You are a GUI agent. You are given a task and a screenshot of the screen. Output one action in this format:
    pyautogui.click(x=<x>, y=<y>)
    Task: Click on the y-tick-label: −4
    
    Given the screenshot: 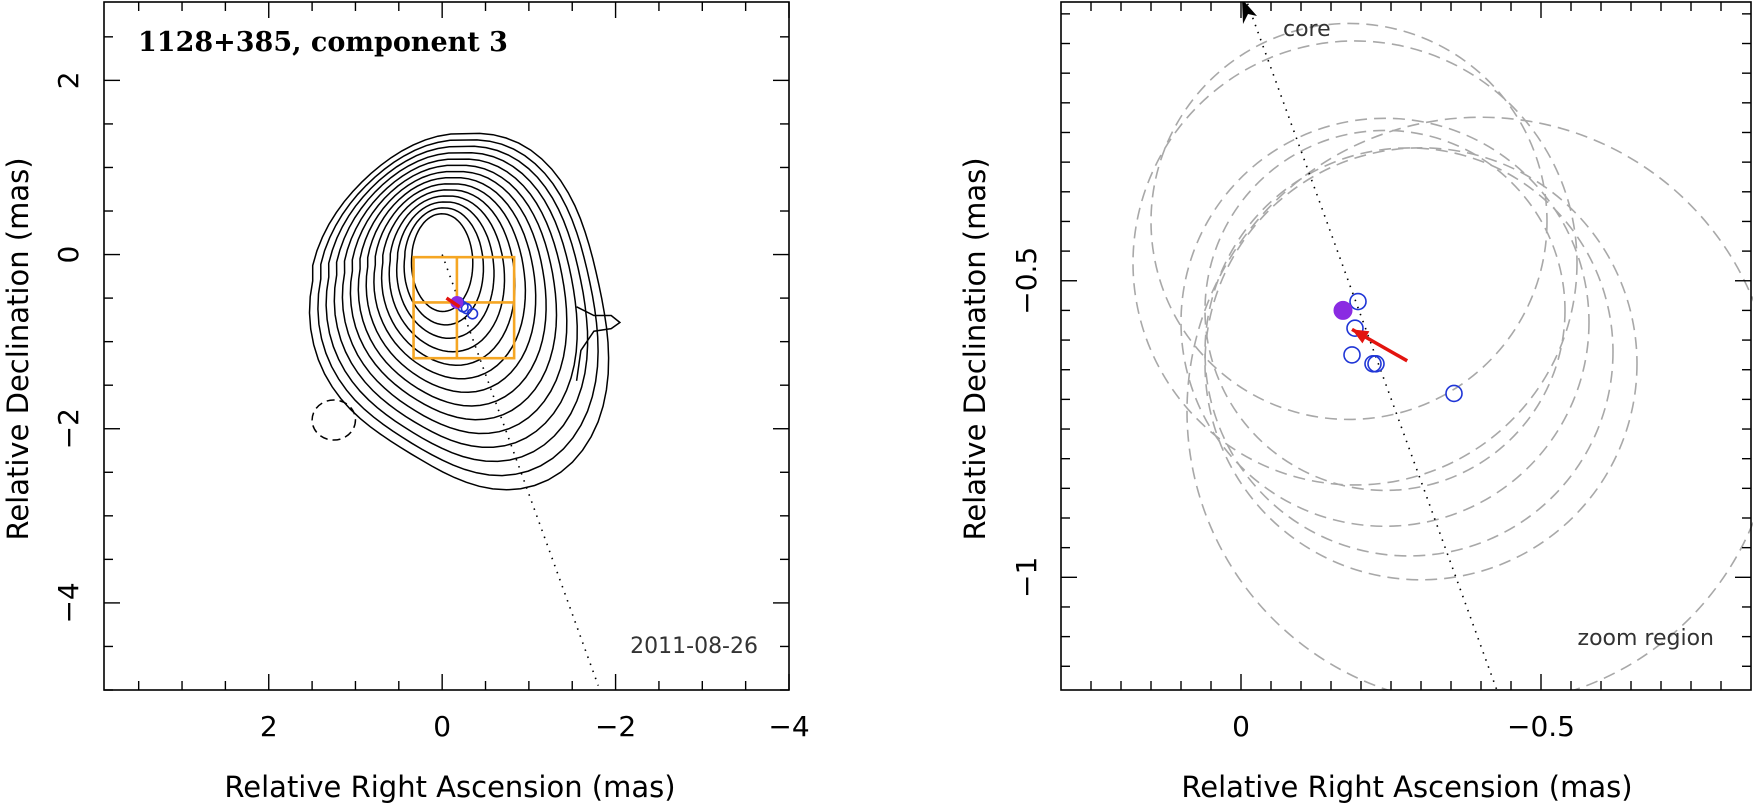 What is the action you would take?
    pyautogui.click(x=68, y=602)
    